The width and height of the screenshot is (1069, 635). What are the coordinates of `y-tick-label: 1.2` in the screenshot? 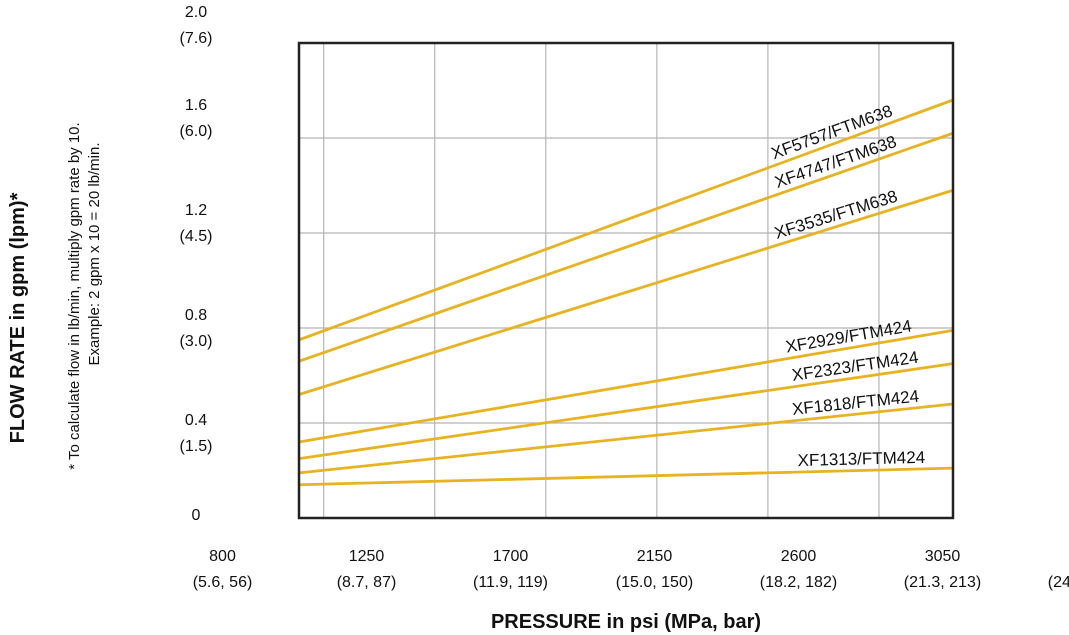 It's located at (196, 210).